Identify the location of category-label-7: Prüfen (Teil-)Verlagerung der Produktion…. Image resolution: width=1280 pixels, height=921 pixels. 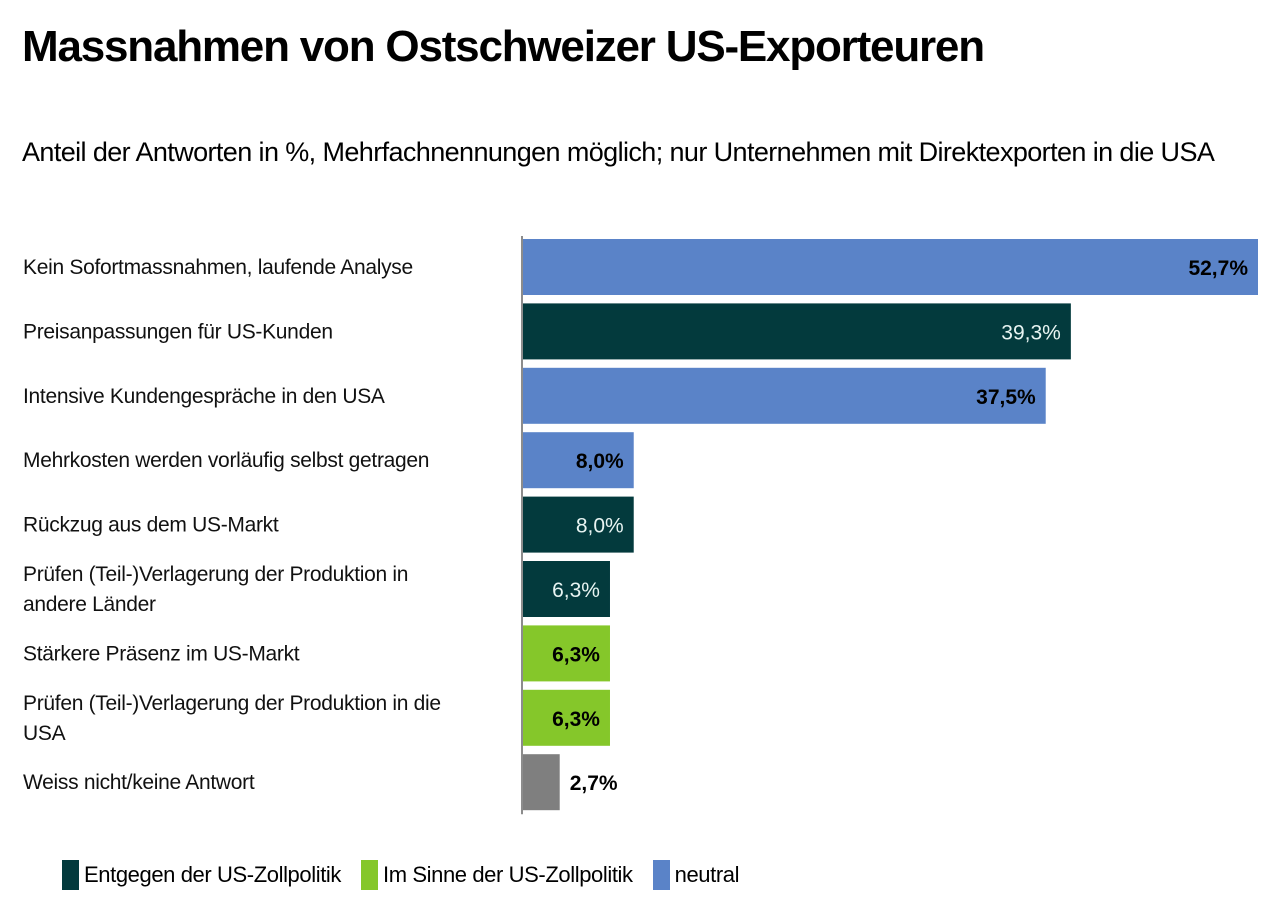
(232, 718).